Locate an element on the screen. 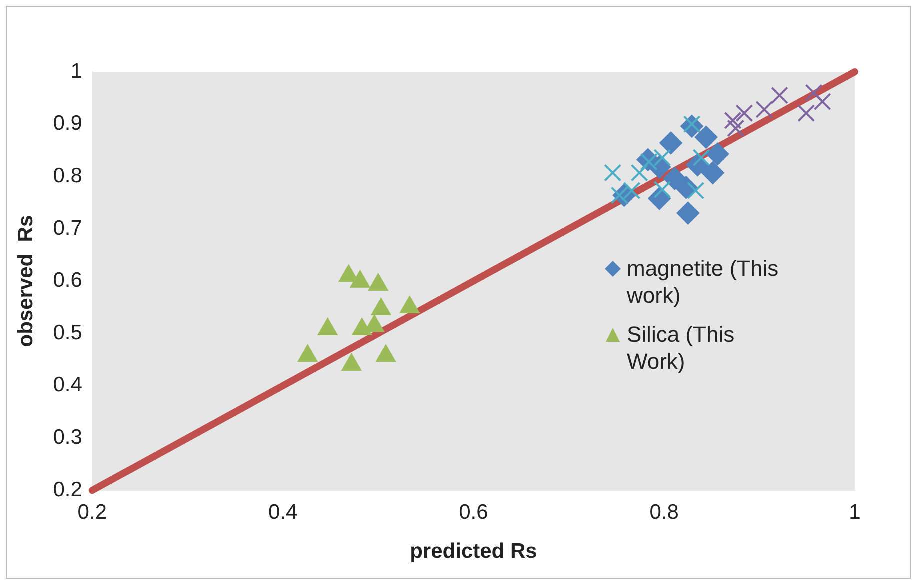 The height and width of the screenshot is (587, 919). y-tick-label: 0.2 is located at coordinates (67, 490).